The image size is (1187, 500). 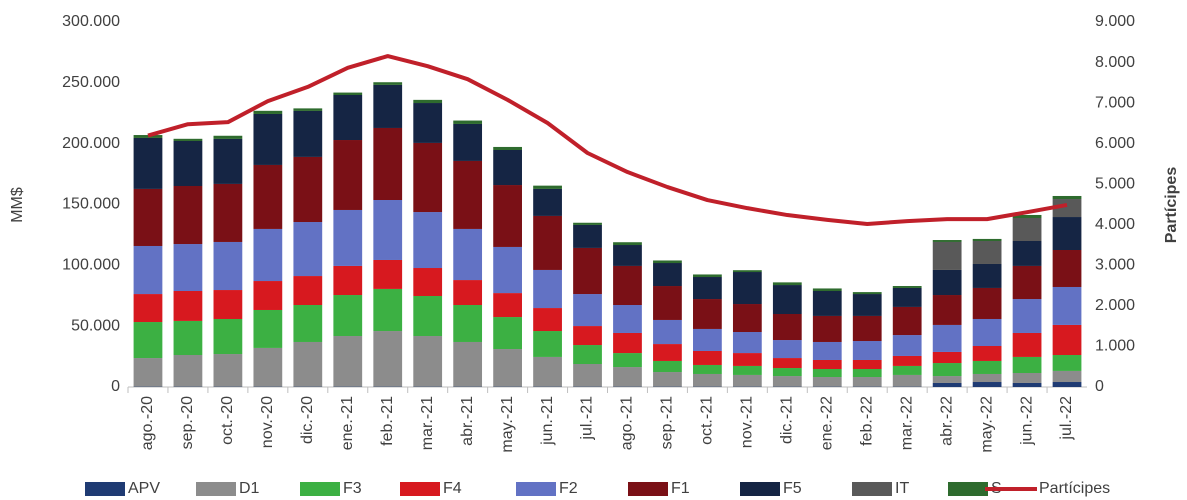 What do you see at coordinates (1115, 346) in the screenshot?
I see `y2-tick-label: 1.000` at bounding box center [1115, 346].